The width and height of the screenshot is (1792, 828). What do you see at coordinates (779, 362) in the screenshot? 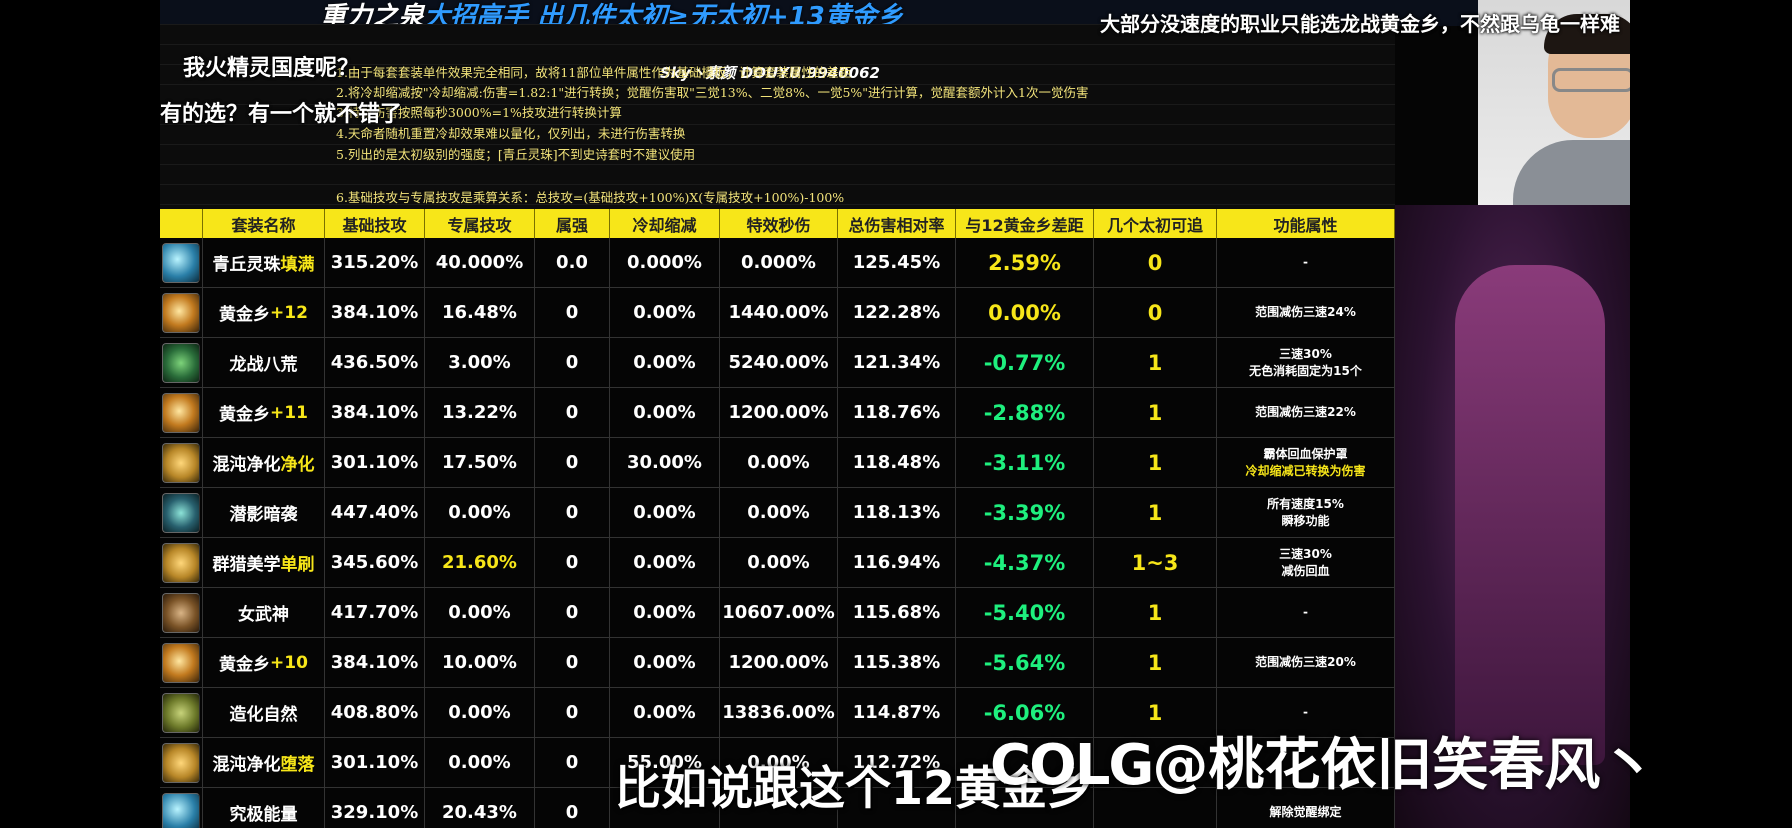
I see `effect-dps-cell: 5240.00%` at bounding box center [779, 362].